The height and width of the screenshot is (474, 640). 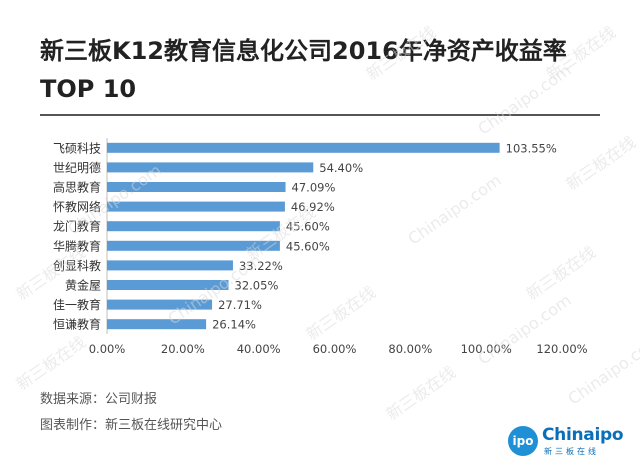 I want to click on category-label: 佳一教育, so click(x=77, y=304).